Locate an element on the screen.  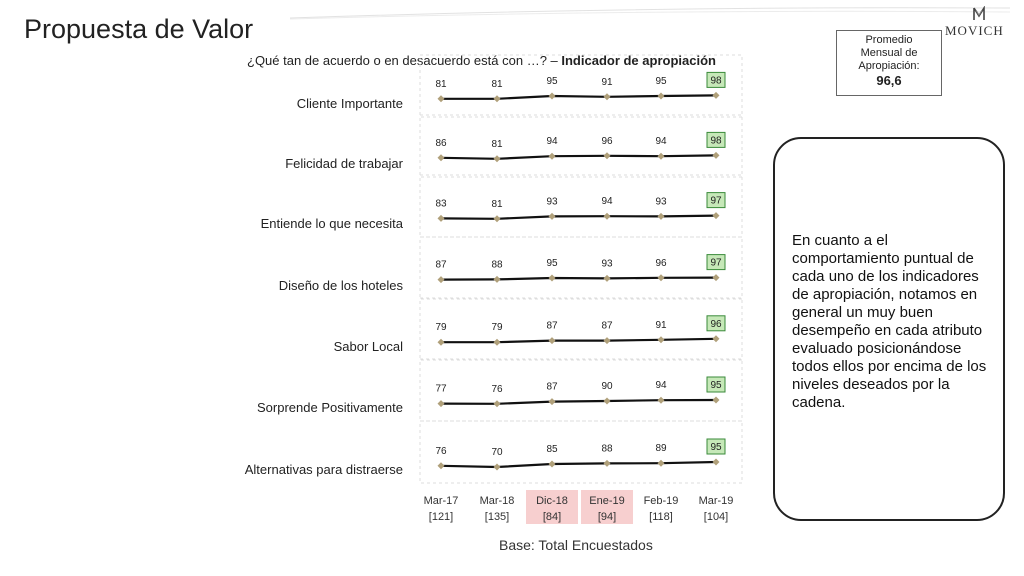
sample-size-label: [84] is located at coordinates (552, 517).